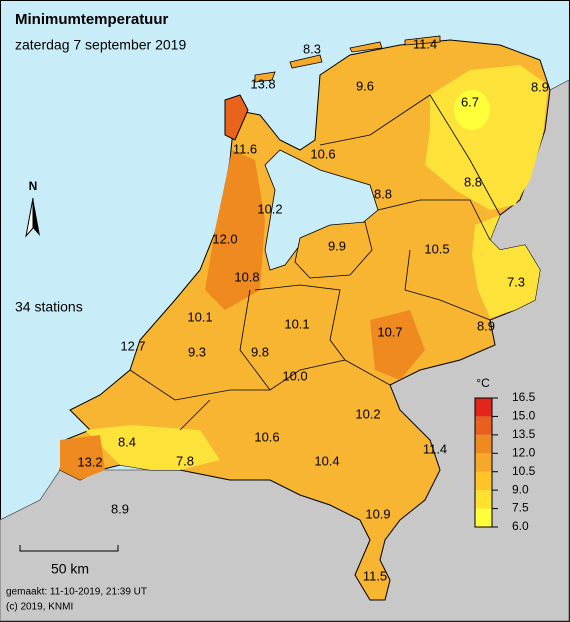  What do you see at coordinates (224, 238) in the screenshot?
I see `station-value: 12.0` at bounding box center [224, 238].